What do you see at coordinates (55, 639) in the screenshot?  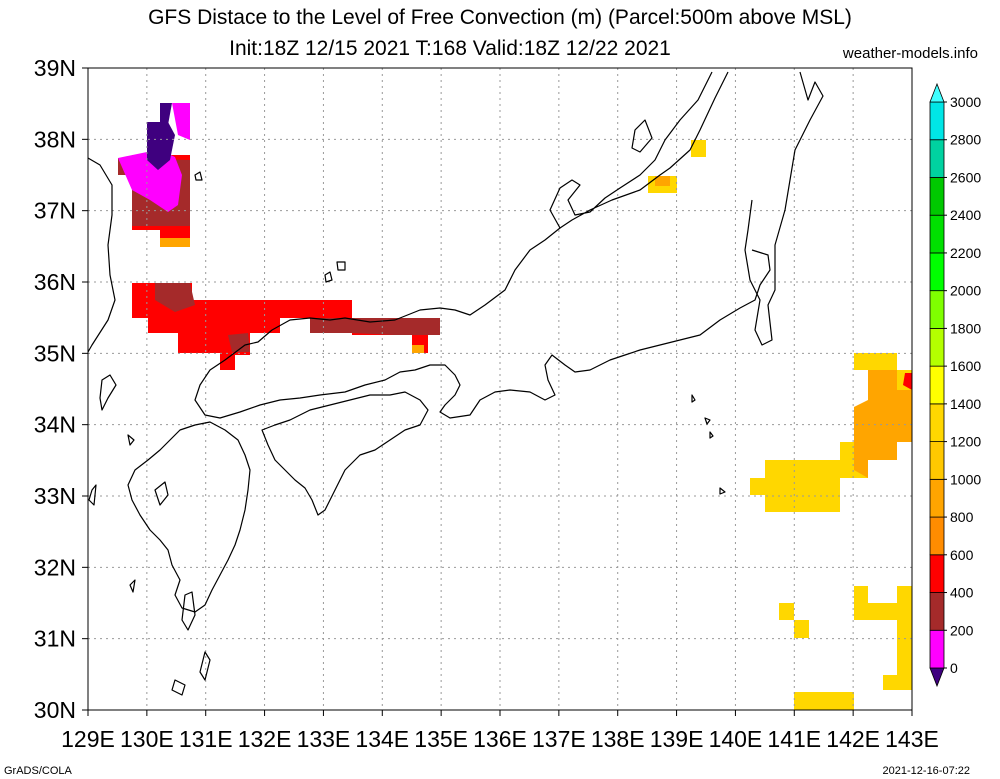 I see `lat-label: 31N` at bounding box center [55, 639].